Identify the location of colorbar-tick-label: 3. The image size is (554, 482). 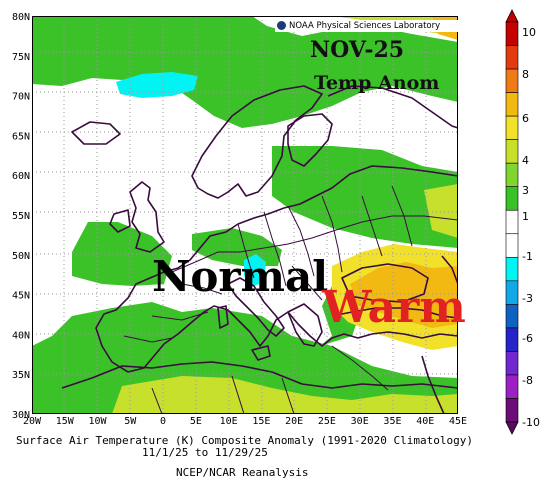
(525, 190).